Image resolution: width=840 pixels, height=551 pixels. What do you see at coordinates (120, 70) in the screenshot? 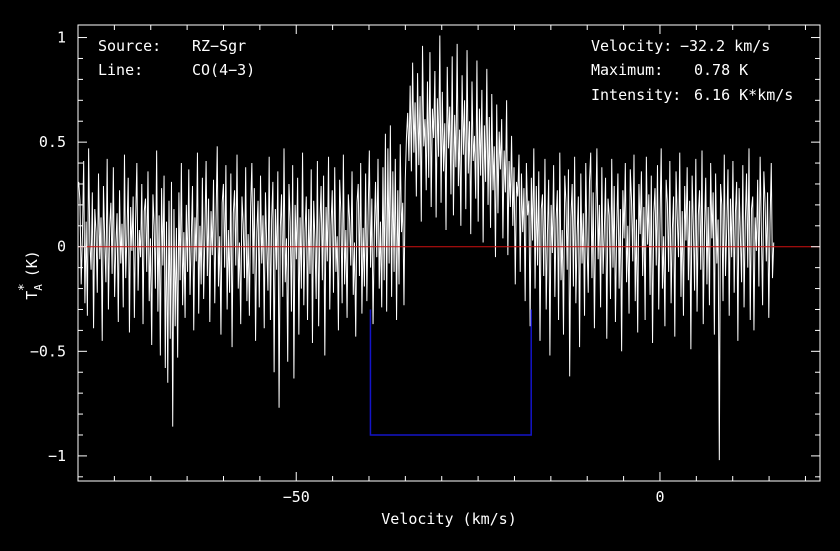
I see `line-key: Line:` at bounding box center [120, 70].